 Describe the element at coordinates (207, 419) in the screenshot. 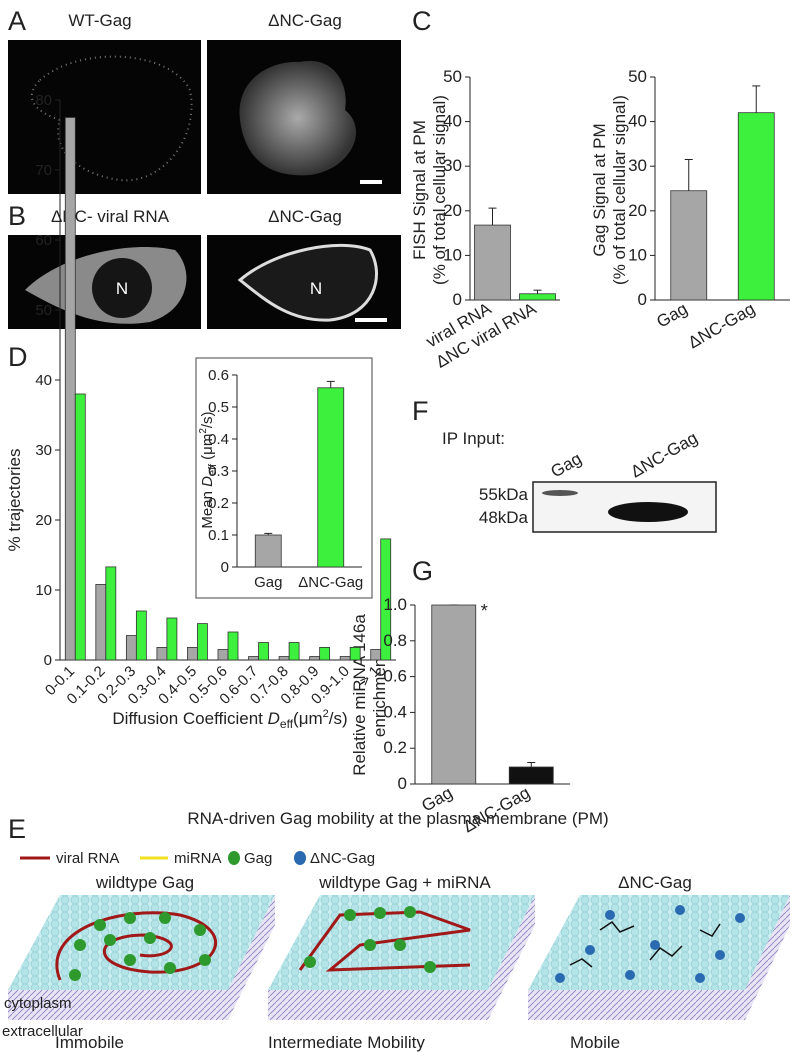

I see `text: /s)` at that location.